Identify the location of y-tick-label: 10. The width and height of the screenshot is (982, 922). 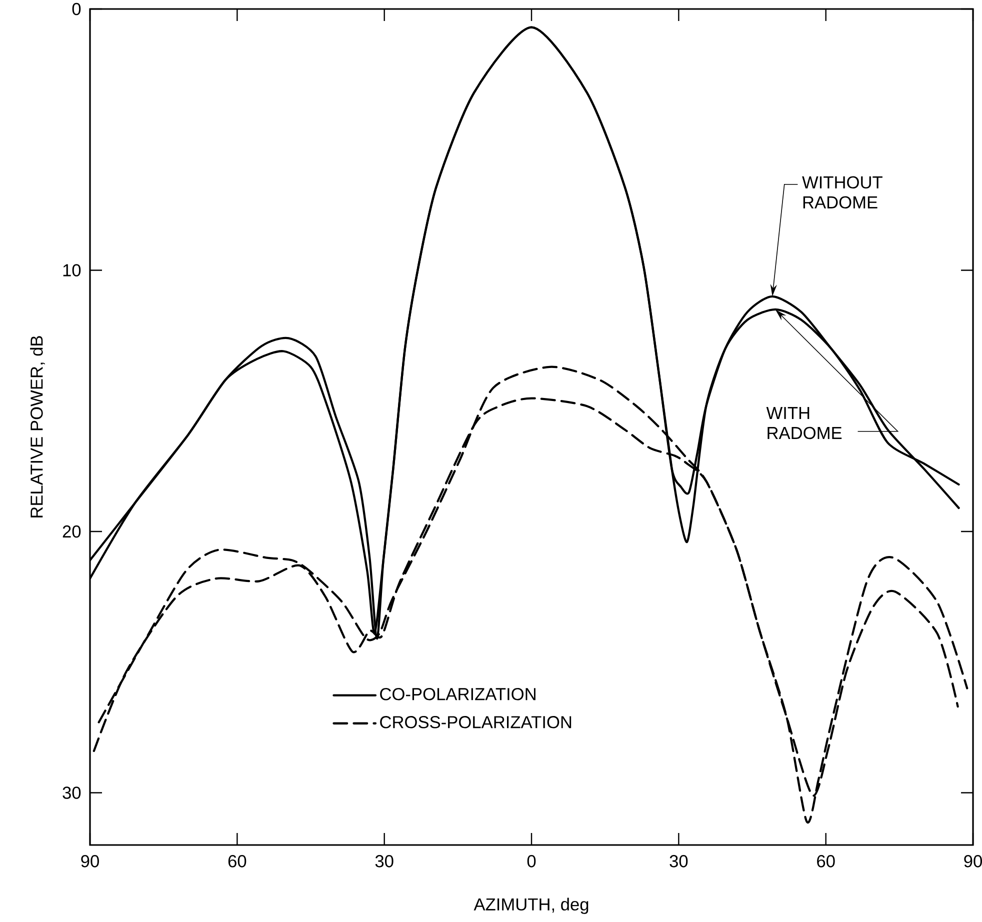
(72, 270).